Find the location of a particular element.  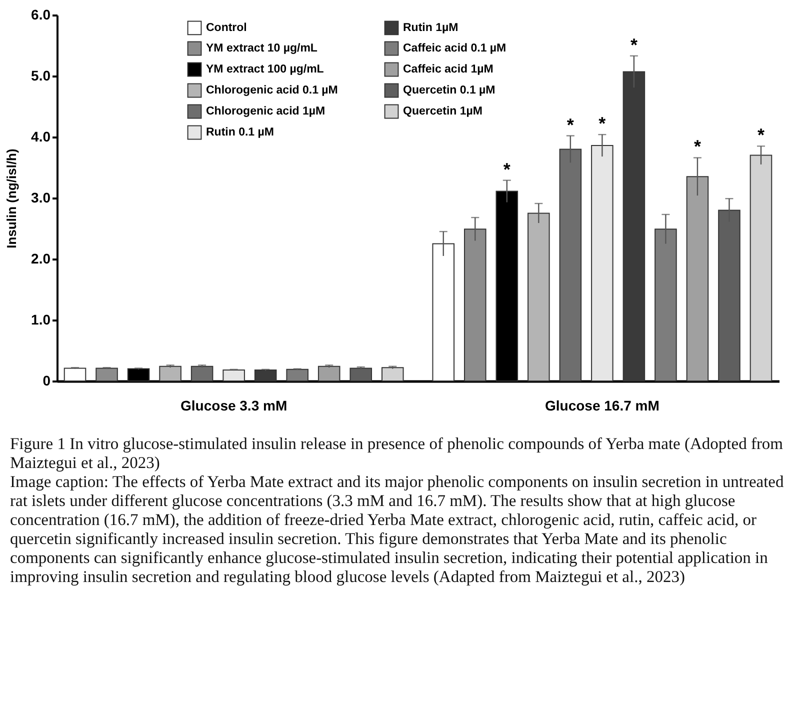

x-tick-label: Glucose 16.7 mM is located at coordinates (602, 406).